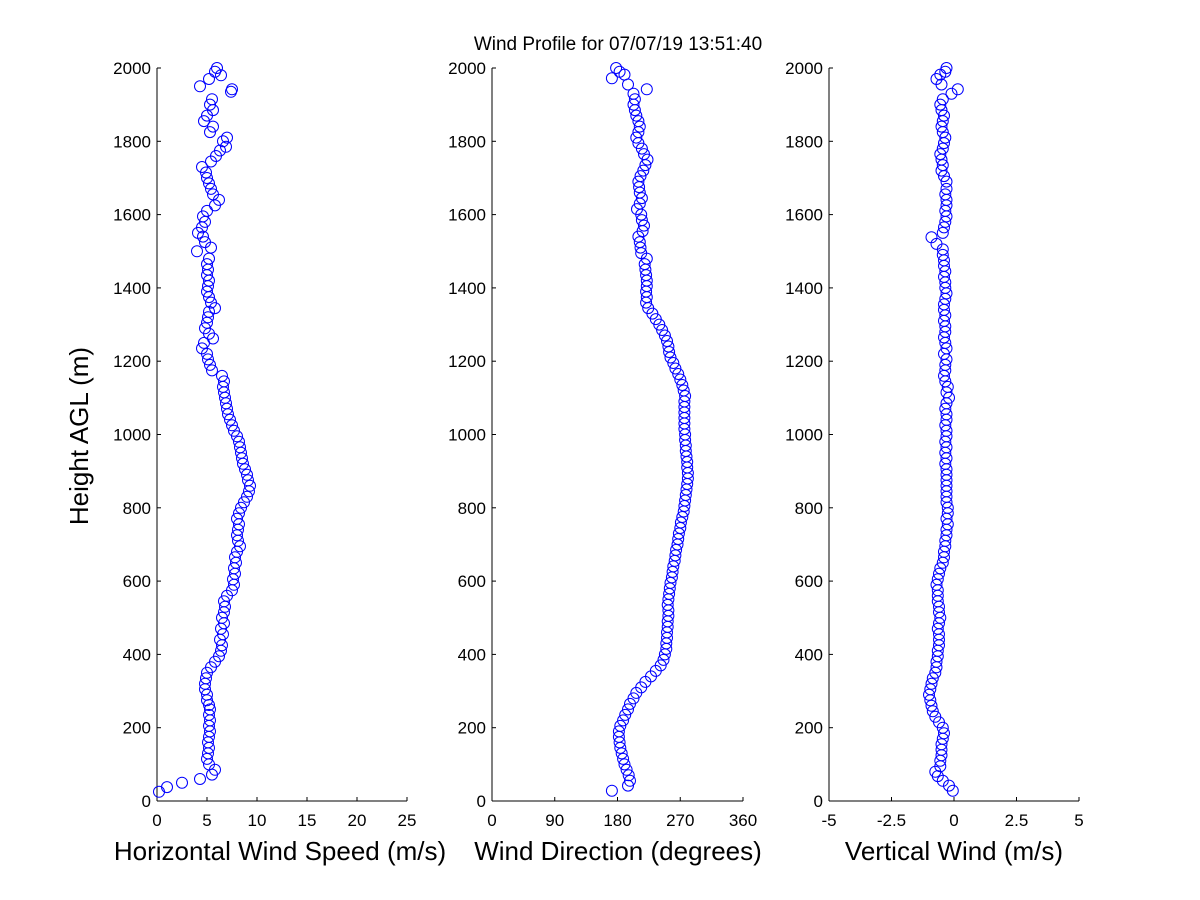 The image size is (1200, 900). Describe the element at coordinates (618, 44) in the screenshot. I see `figure-title: Wind Profile for 07/07/19 13:51:40` at that location.